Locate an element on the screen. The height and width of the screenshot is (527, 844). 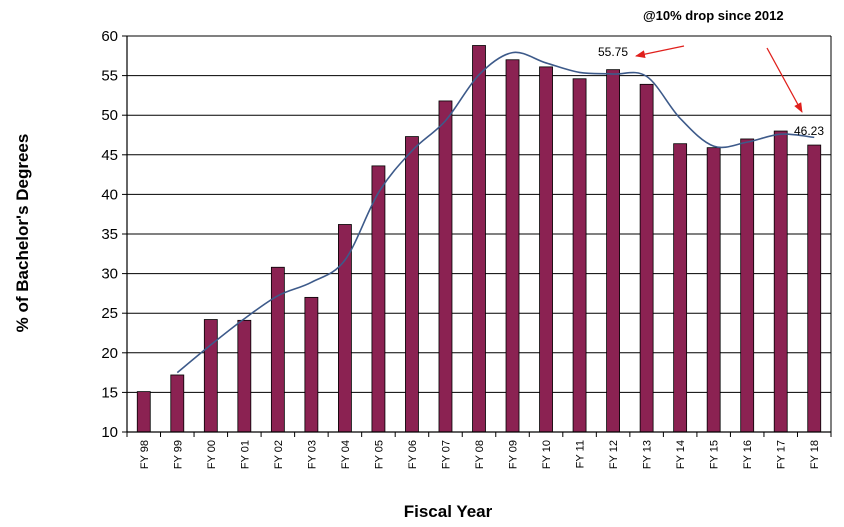
x-tick-label: FY 09 is located at coordinates (514, 454).